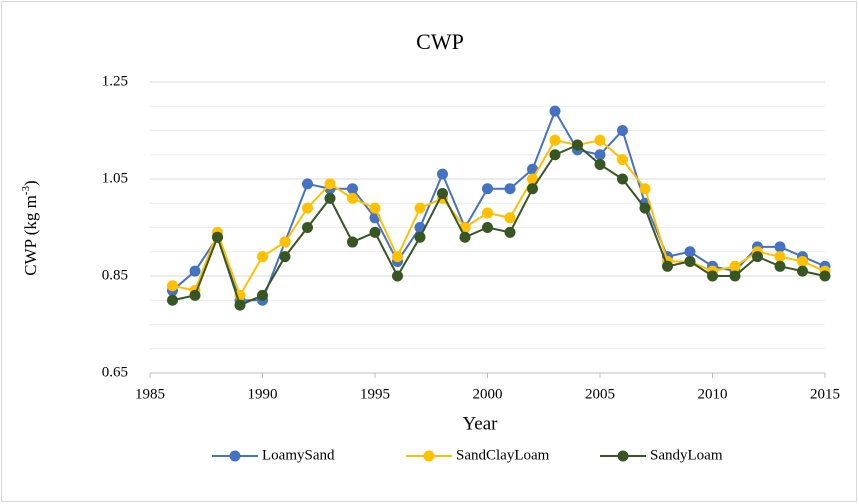 The width and height of the screenshot is (859, 504). Describe the element at coordinates (263, 394) in the screenshot. I see `x-tick-label: 1990` at that location.